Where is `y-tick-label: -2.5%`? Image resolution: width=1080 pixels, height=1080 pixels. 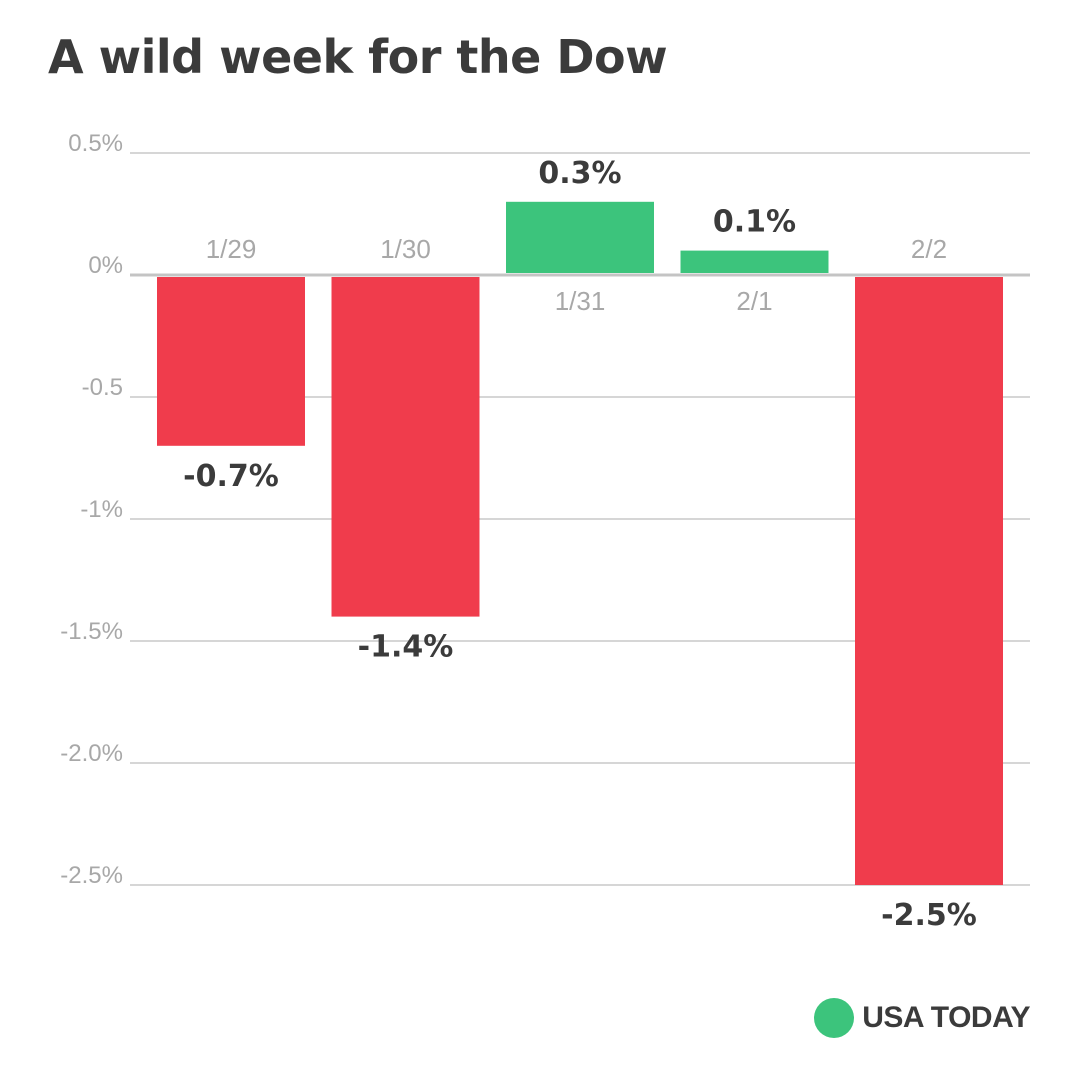
y-tick-label: -2.5% is located at coordinates (91, 875).